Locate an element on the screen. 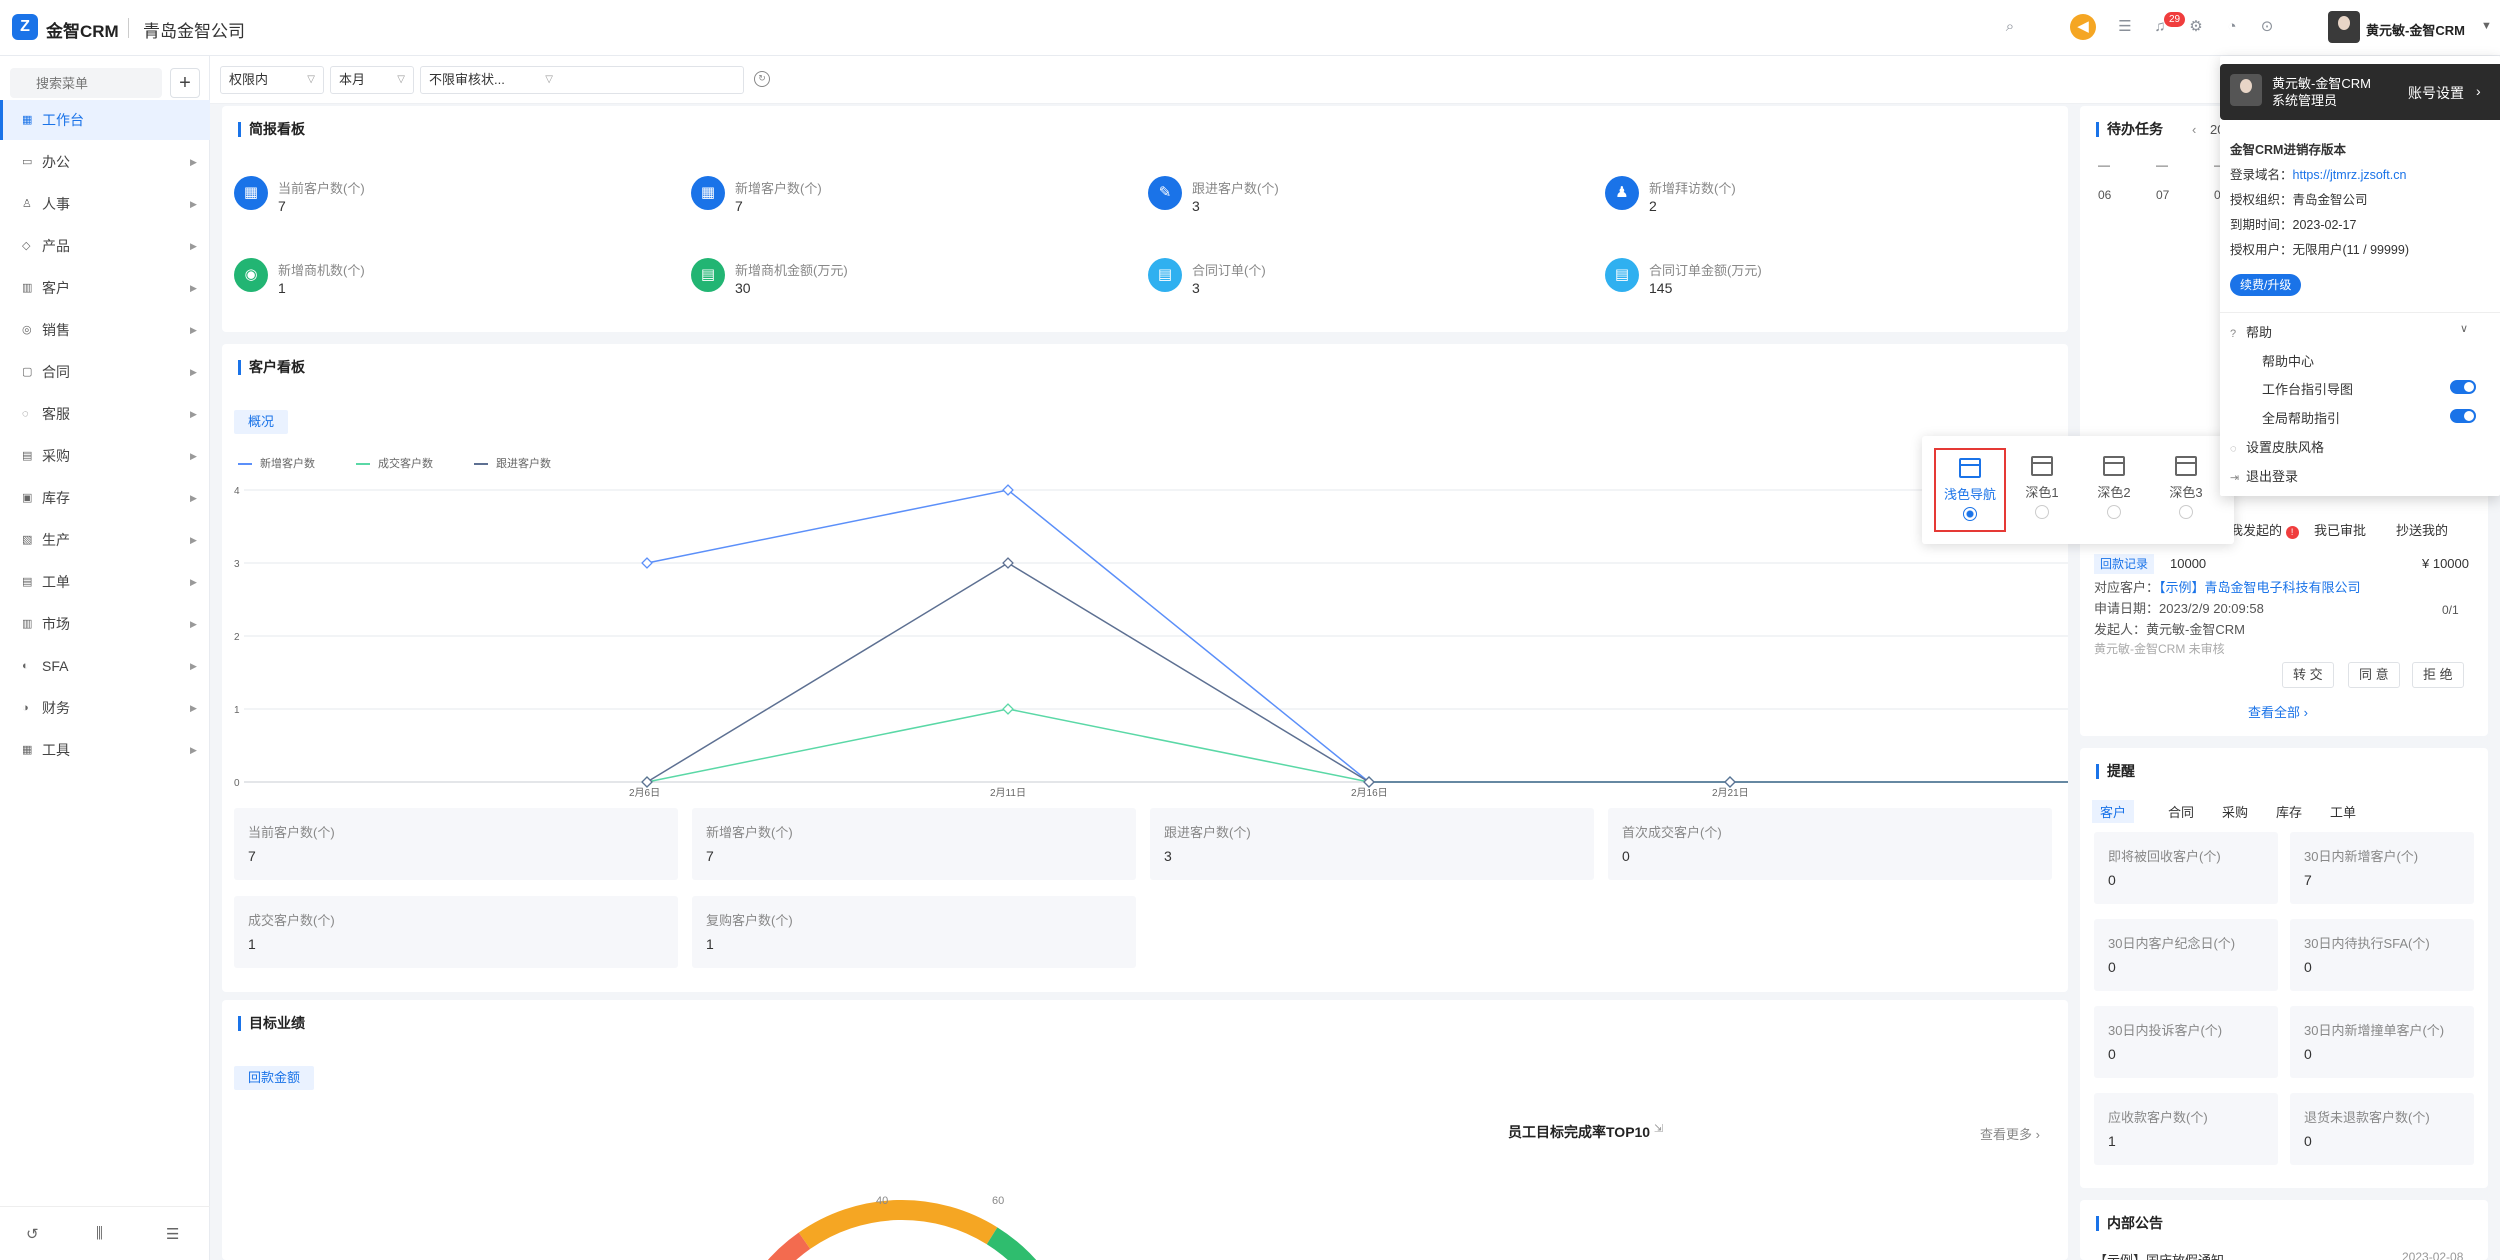  search-icon: ⌕ is located at coordinates (2010, 26).